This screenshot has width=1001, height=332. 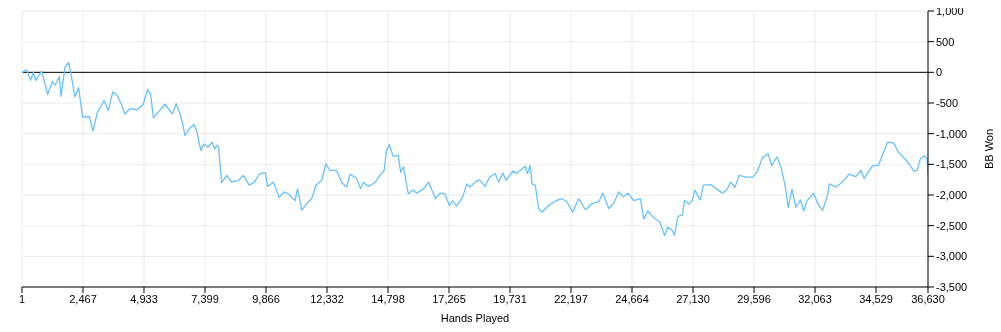 What do you see at coordinates (815, 298) in the screenshot?
I see `x-tick-label: 32,063` at bounding box center [815, 298].